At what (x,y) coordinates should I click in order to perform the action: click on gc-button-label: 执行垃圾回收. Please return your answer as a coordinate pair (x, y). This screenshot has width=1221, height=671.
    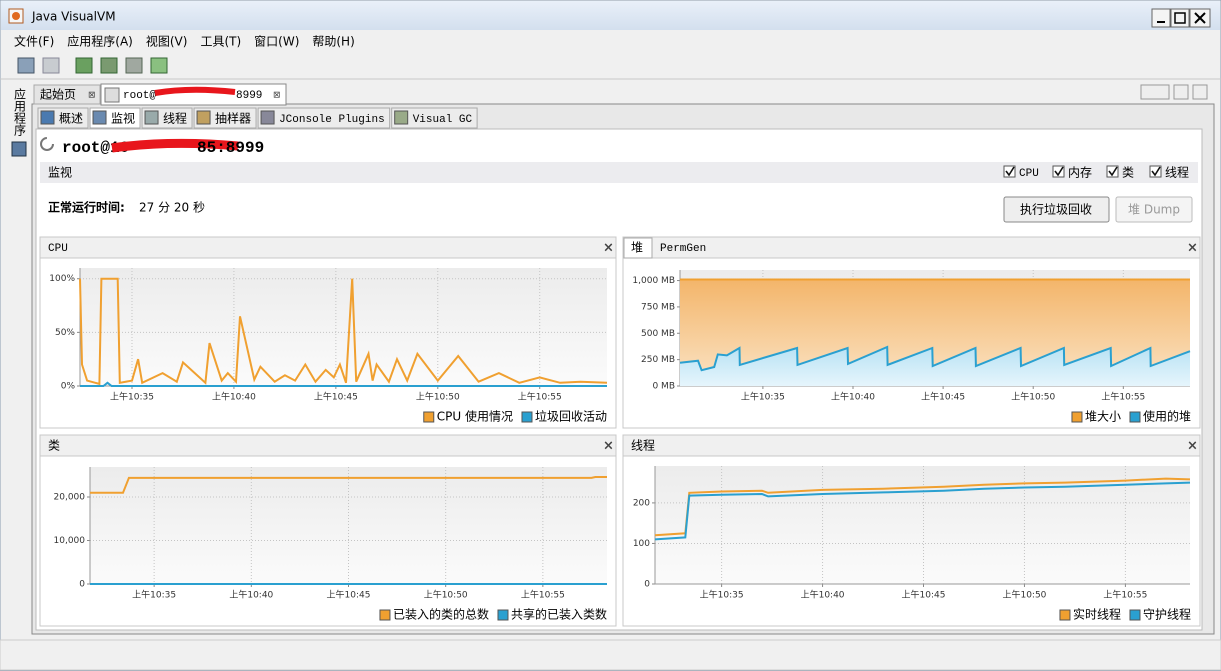
    Looking at the image, I should click on (1056, 209).